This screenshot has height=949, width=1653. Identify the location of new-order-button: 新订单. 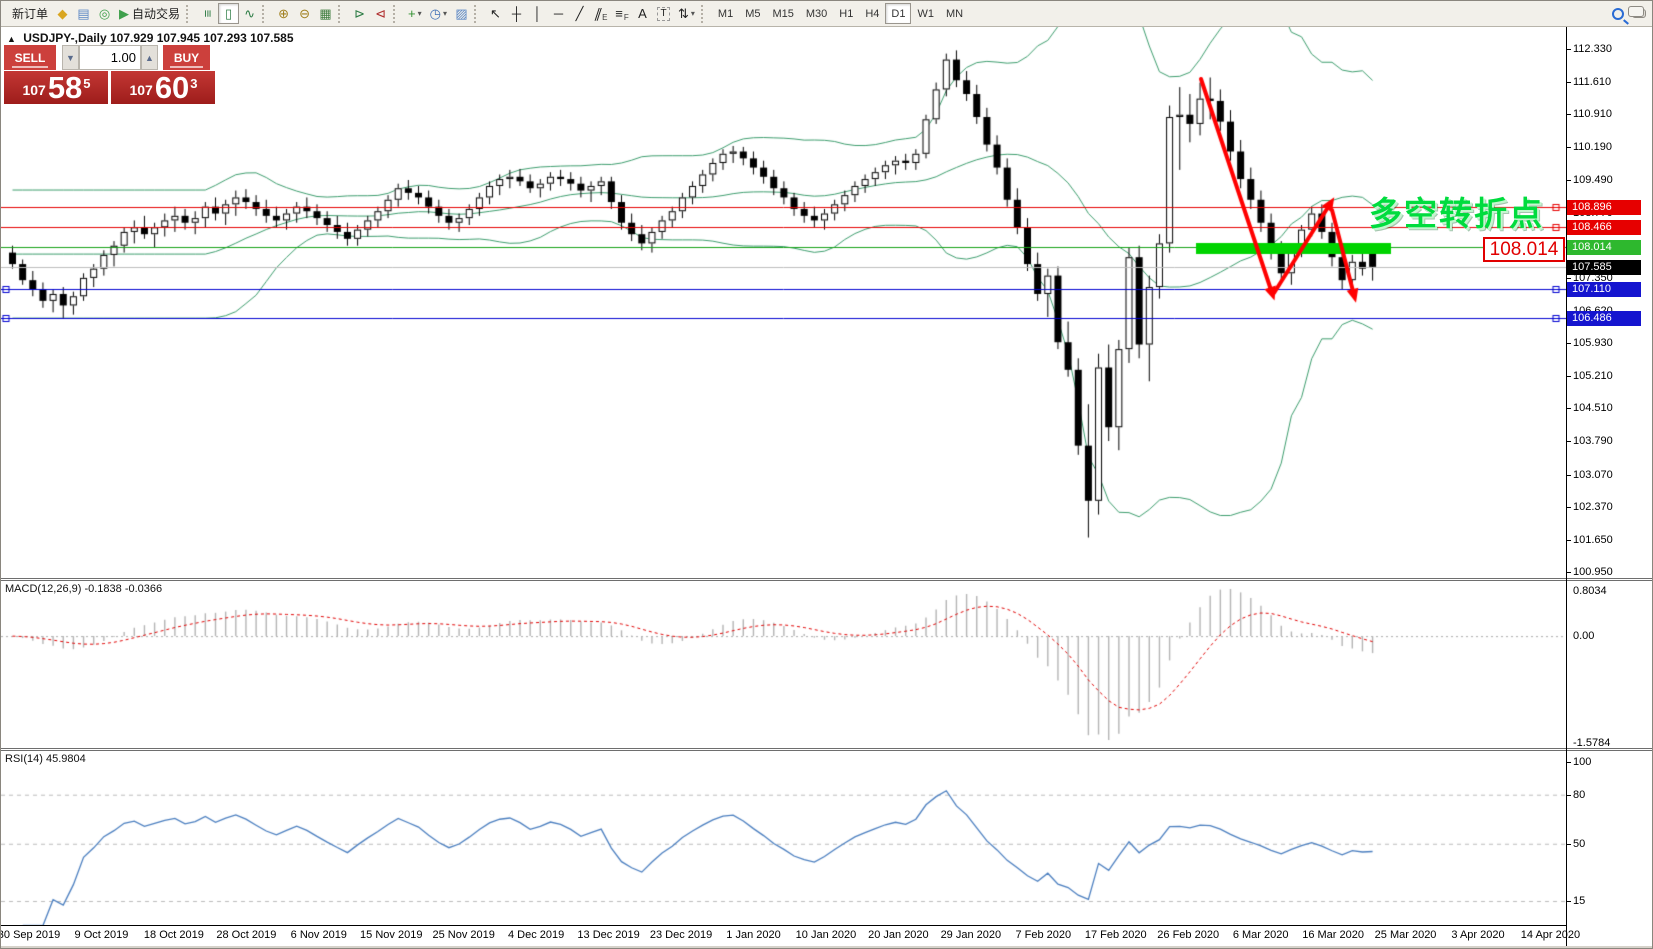
(30, 14).